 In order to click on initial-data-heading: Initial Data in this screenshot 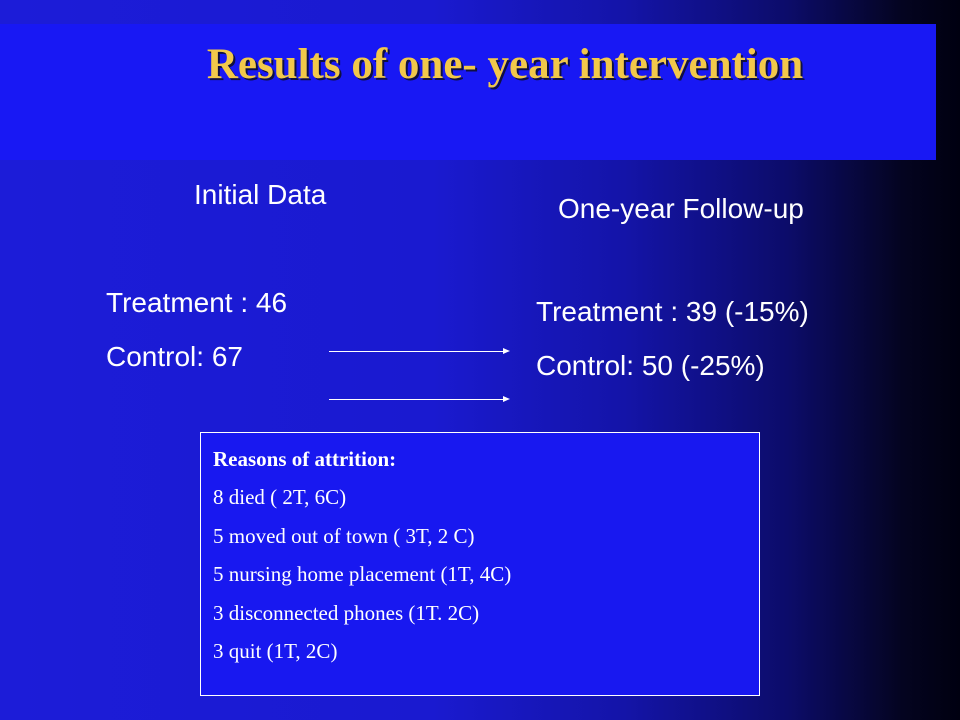, I will do `click(260, 194)`.